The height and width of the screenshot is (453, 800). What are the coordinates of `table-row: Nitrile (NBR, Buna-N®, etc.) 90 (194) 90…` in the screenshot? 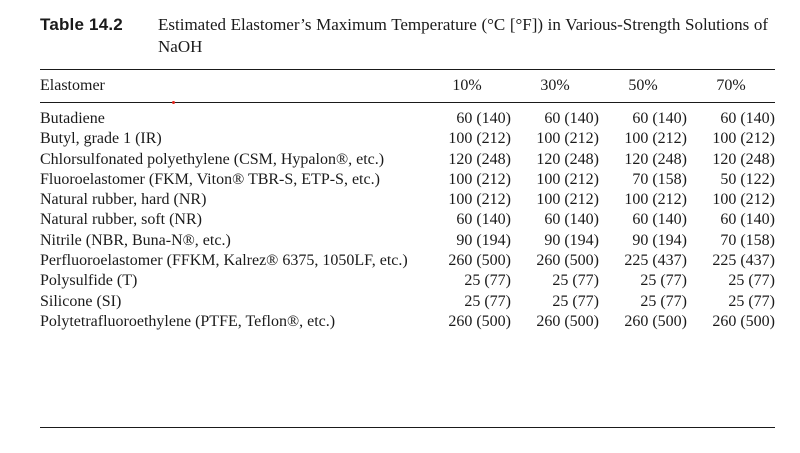 It's located at (407, 241).